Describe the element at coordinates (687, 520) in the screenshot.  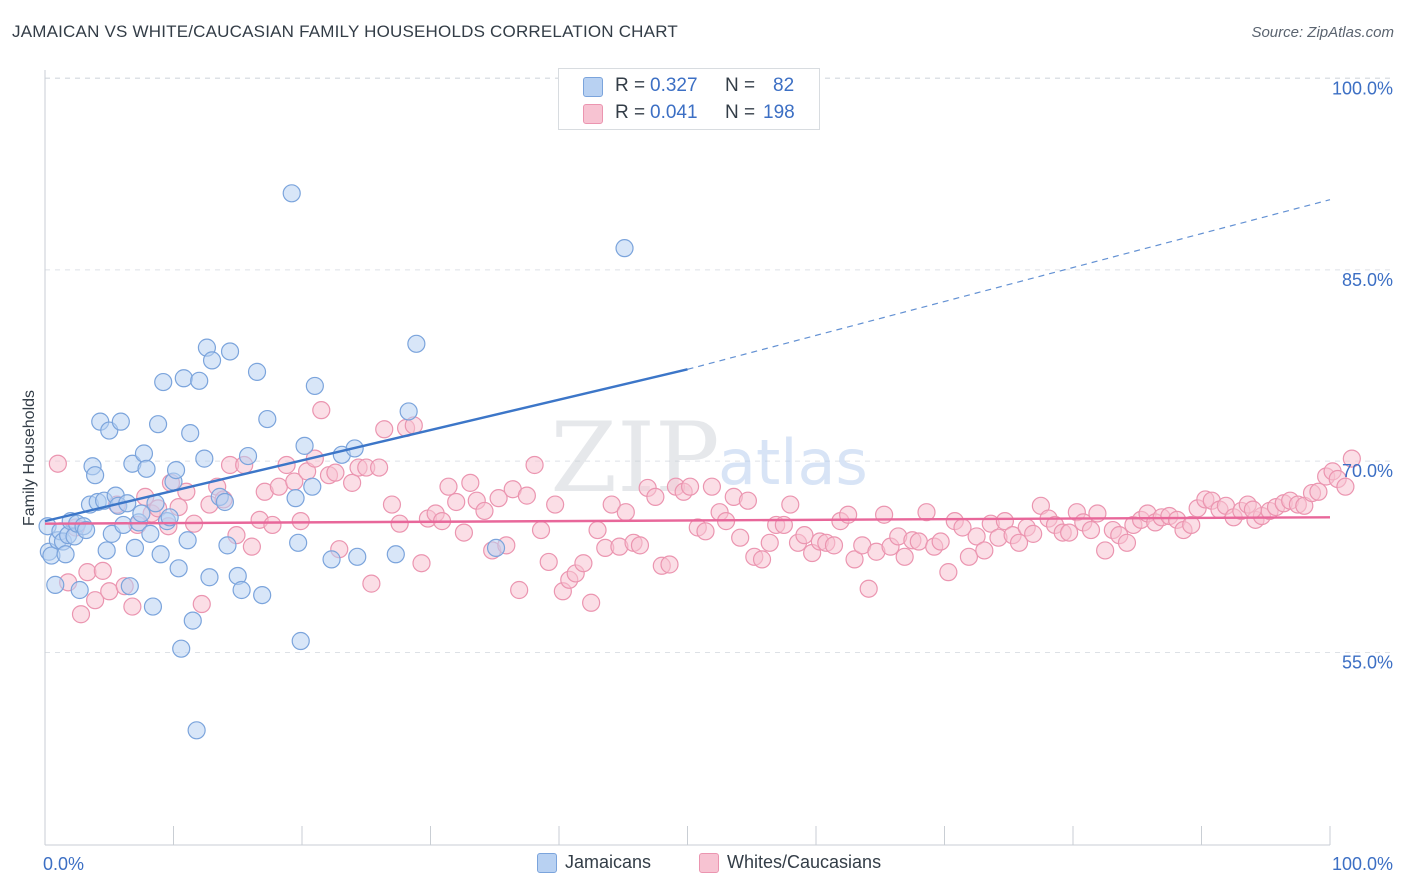
I see `whites-trend-line` at that location.